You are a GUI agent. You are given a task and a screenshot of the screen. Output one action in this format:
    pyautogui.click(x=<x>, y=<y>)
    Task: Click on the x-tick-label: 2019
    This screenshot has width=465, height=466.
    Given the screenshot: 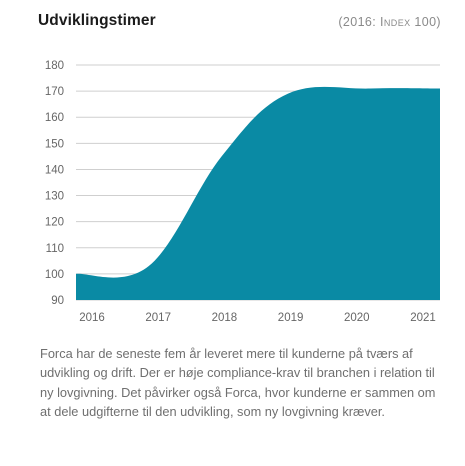 What is the action you would take?
    pyautogui.click(x=291, y=318)
    